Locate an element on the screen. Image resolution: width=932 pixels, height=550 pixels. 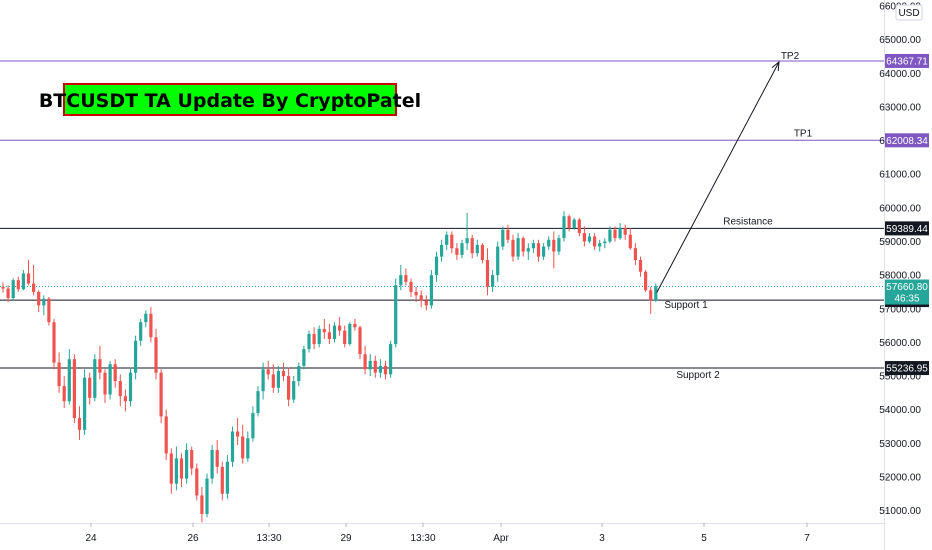
price-badge-label: 59389.44 is located at coordinates (907, 229).